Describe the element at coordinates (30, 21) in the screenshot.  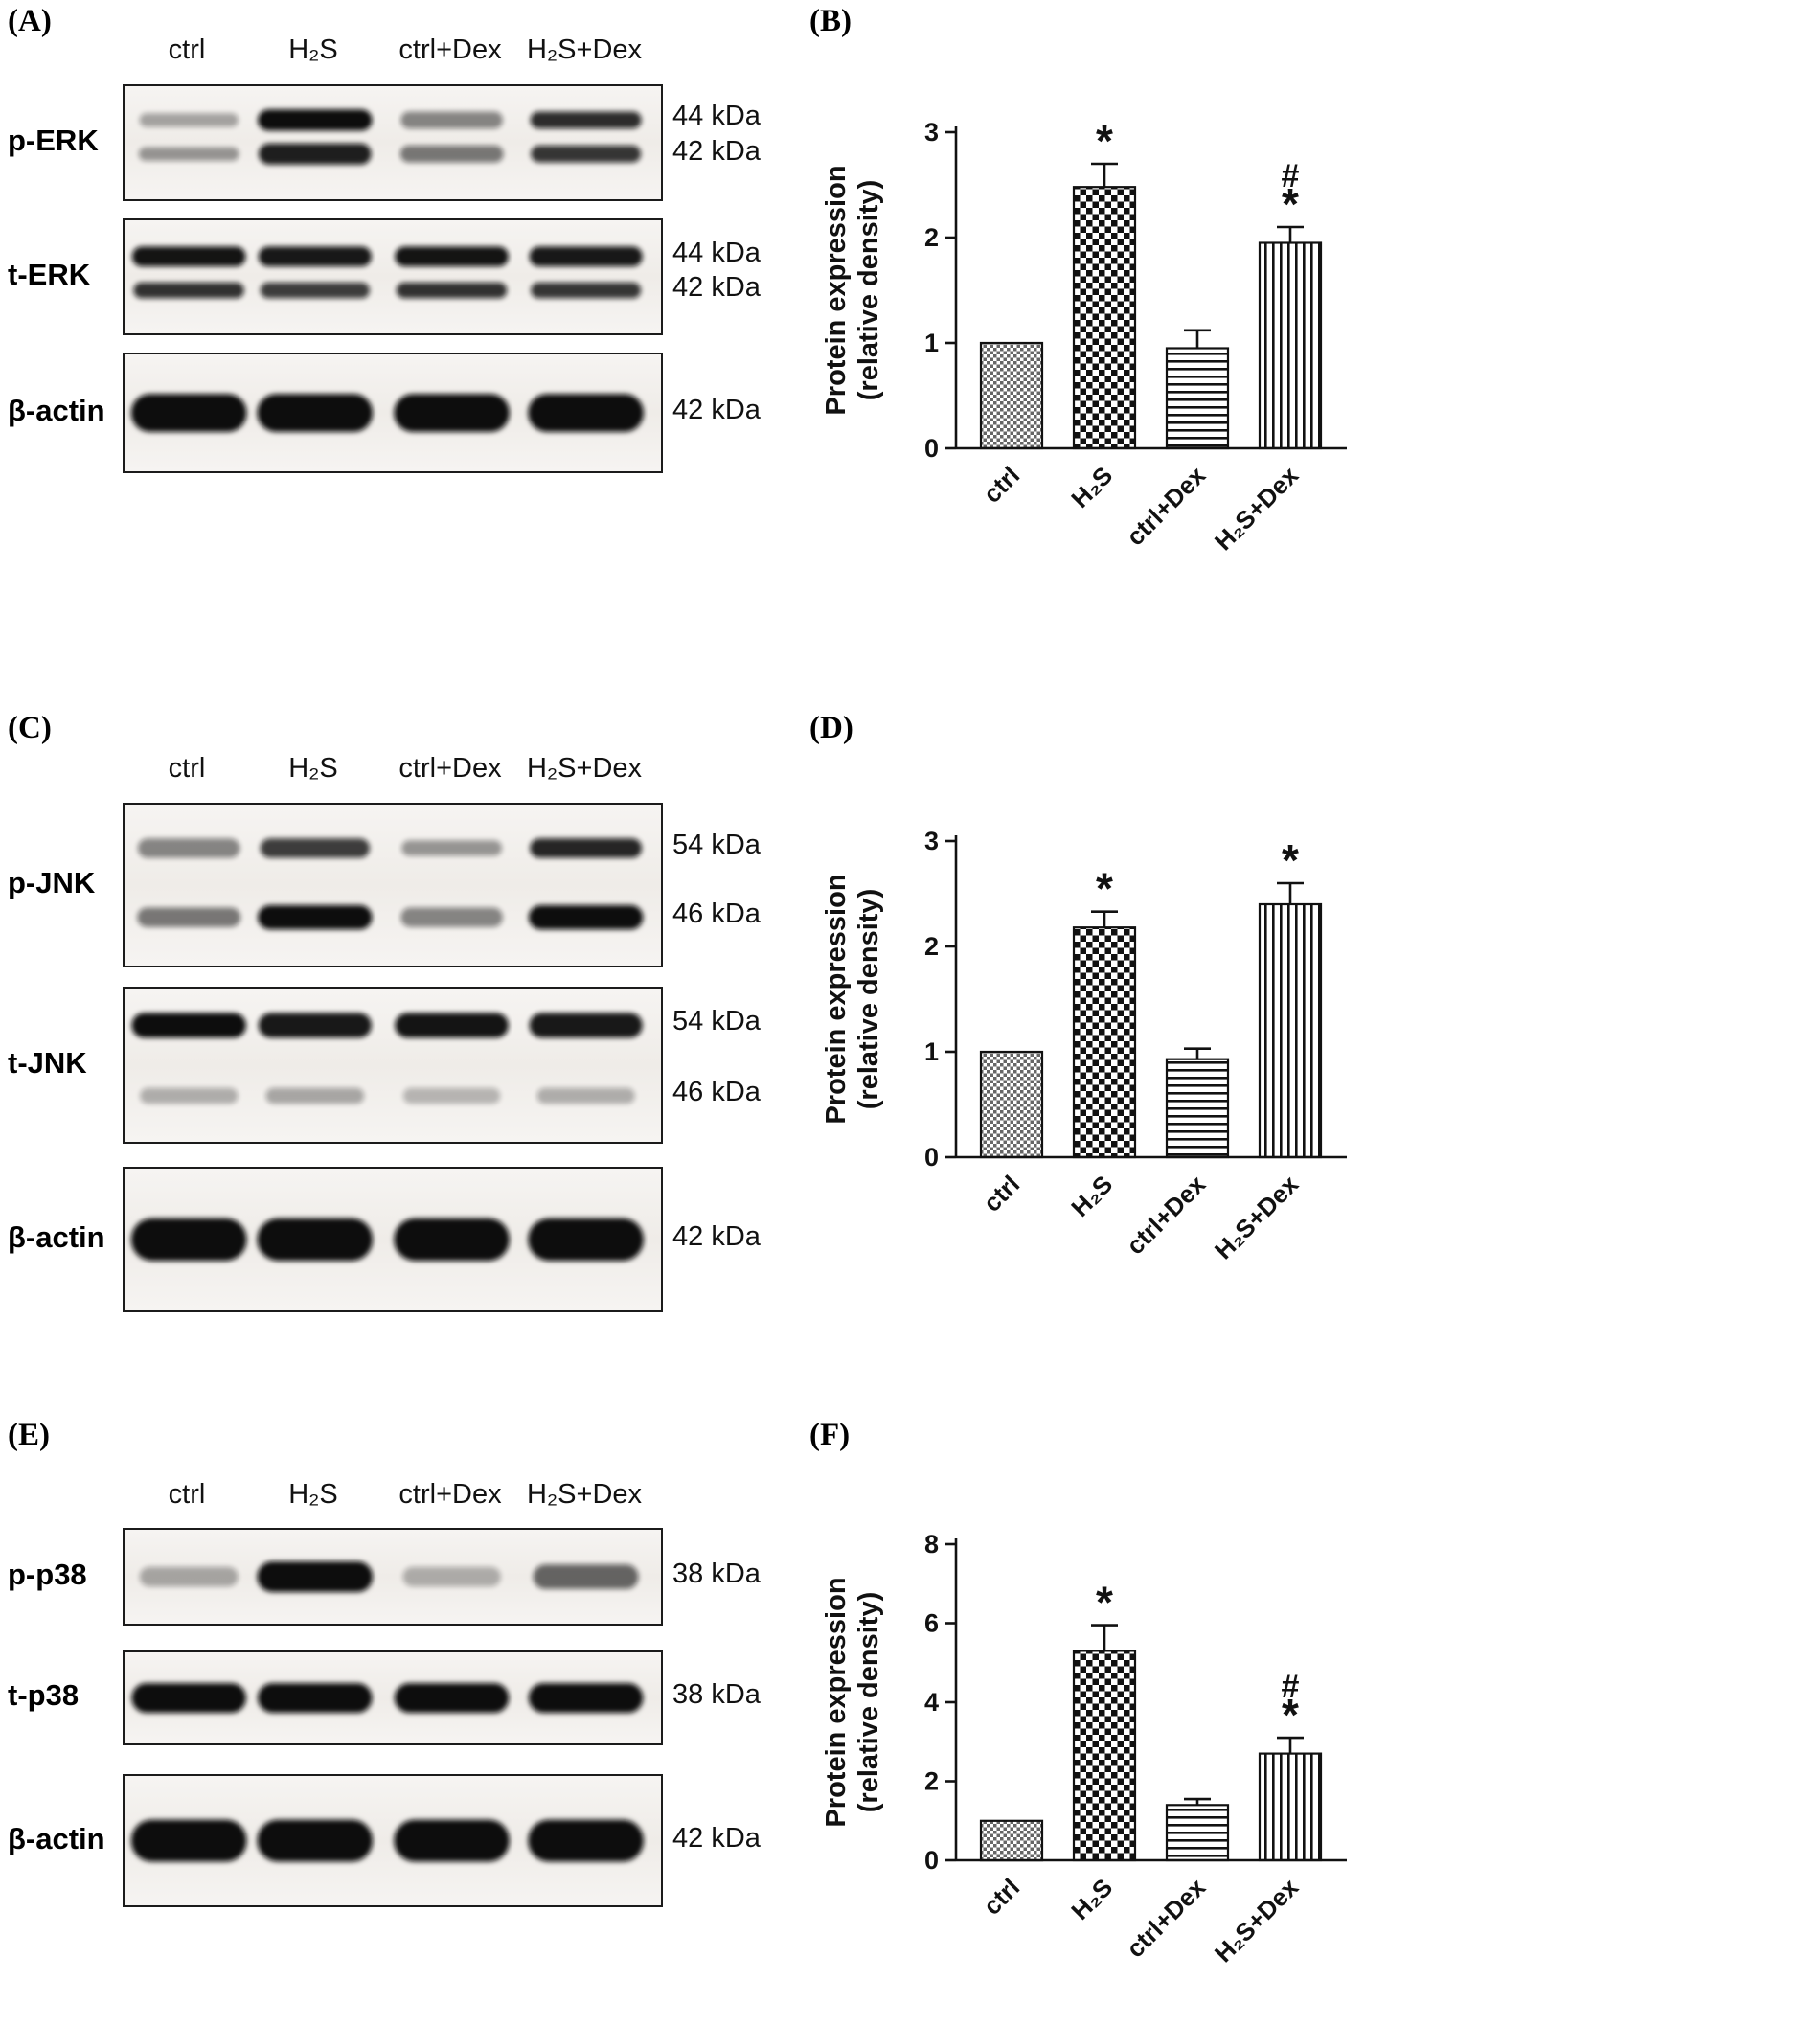
I see `panel-label-a: (A)` at that location.